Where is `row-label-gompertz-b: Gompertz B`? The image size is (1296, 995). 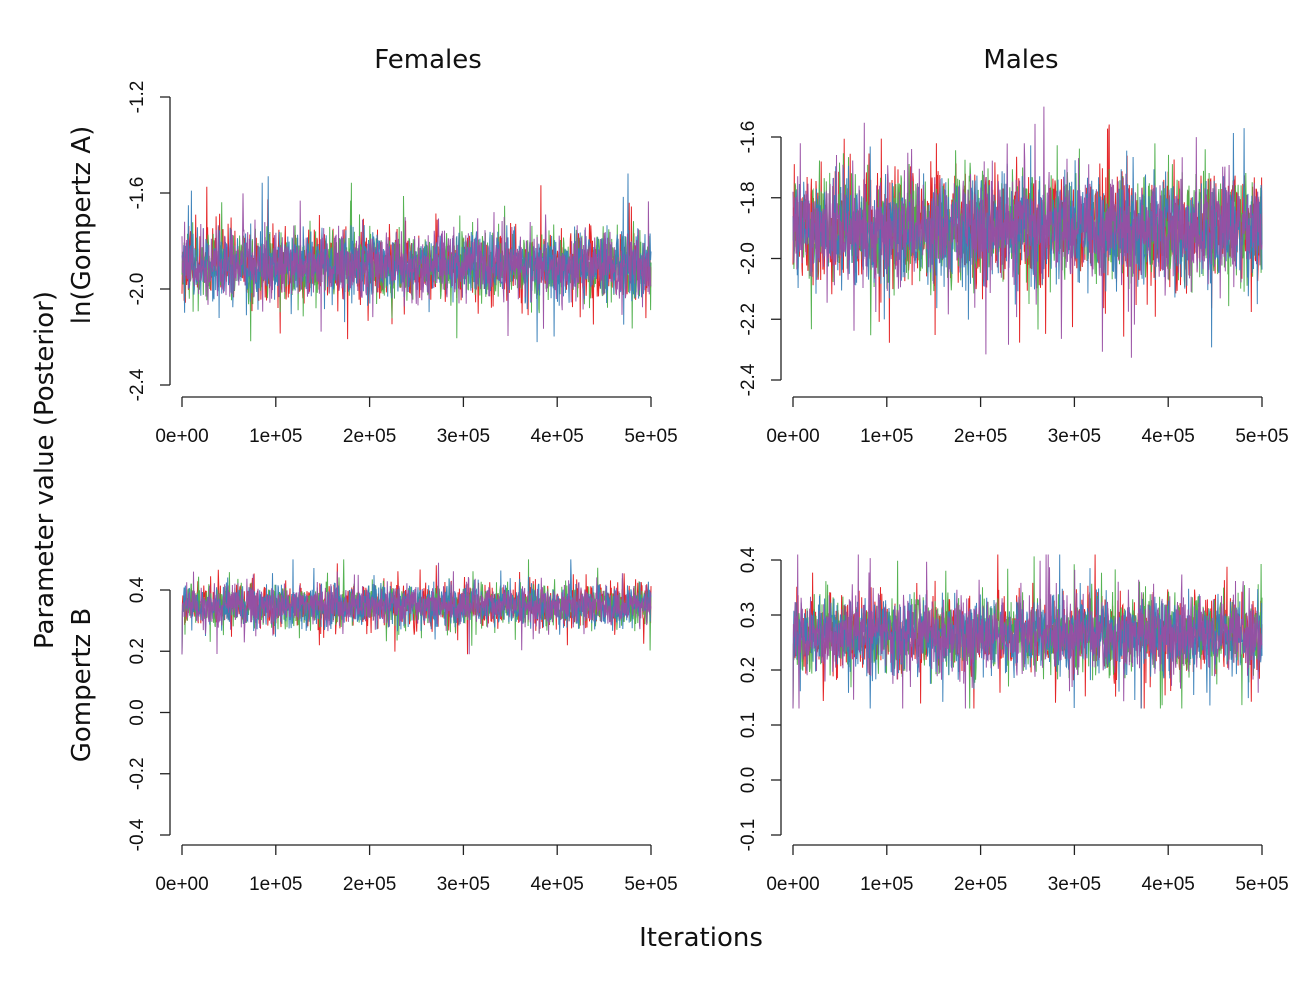 row-label-gompertz-b: Gompertz B is located at coordinates (82, 685).